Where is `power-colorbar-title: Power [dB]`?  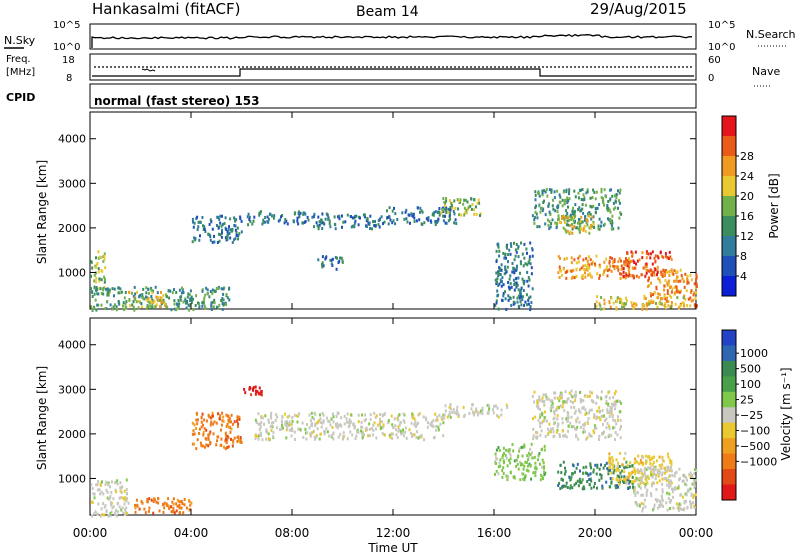
power-colorbar-title: Power [dB] is located at coordinates (774, 205).